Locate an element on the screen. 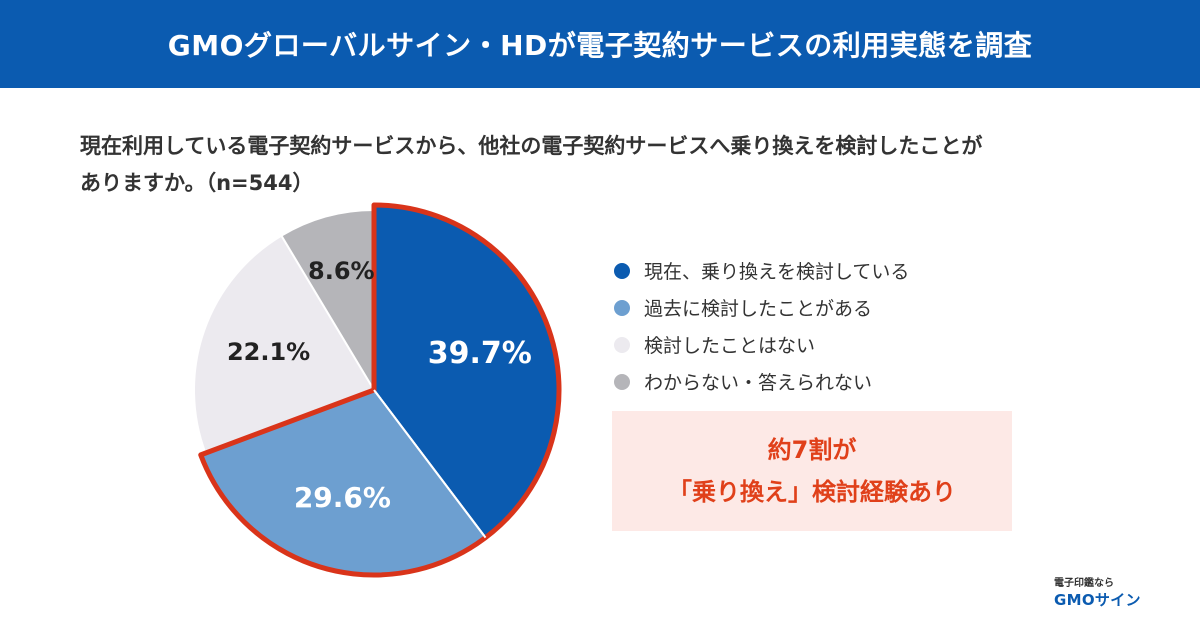 The height and width of the screenshot is (628, 1200). slice-never is located at coordinates (284, 344).